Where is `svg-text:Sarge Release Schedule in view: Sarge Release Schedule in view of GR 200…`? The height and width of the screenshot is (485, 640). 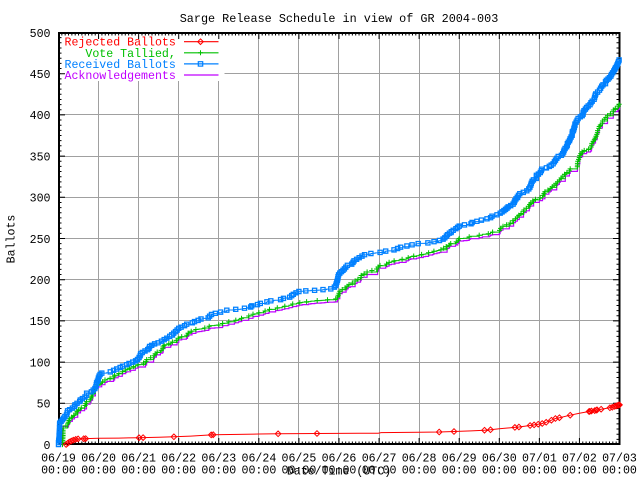 svg-text:Sarge Release Schedule in view: Sarge Release Schedule in view of GR 200… is located at coordinates (339, 19).